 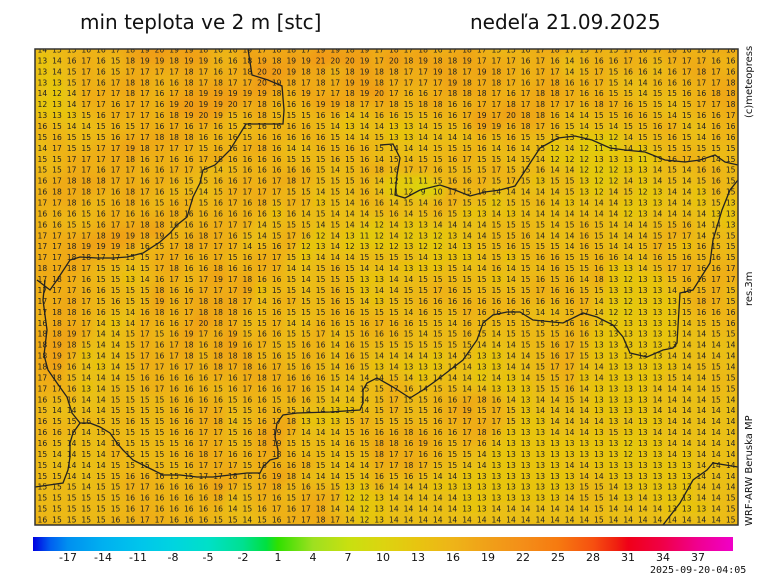 I want to click on copyright-label: (c)meteopress, so click(x=749, y=81).